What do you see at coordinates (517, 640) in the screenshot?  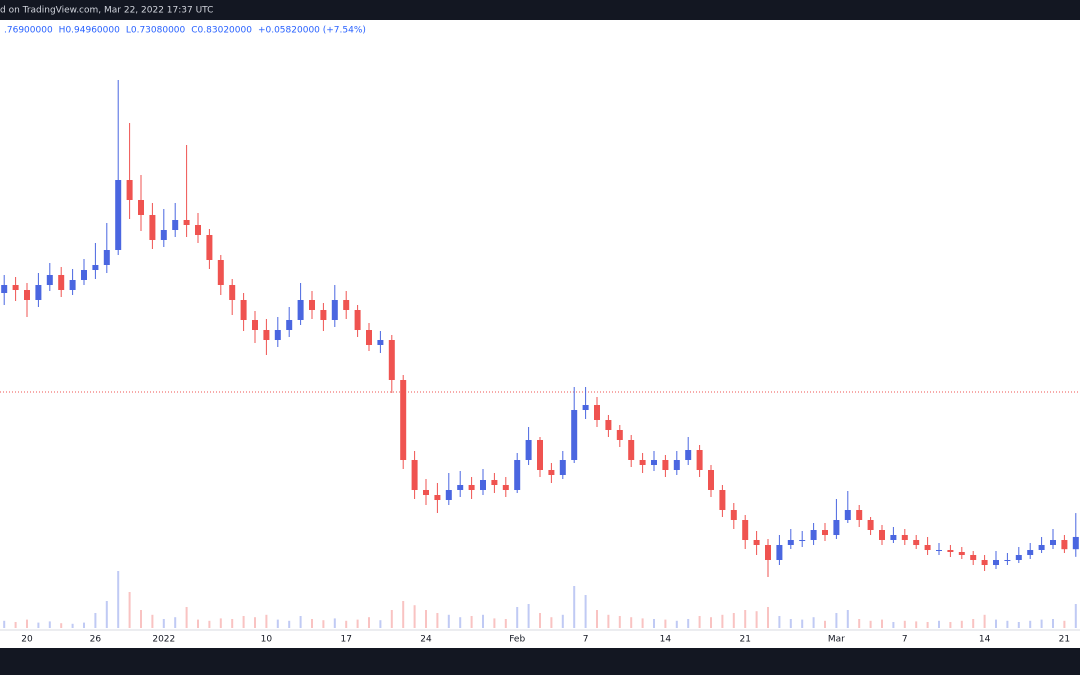 I see `x-tick-label: Feb` at bounding box center [517, 640].